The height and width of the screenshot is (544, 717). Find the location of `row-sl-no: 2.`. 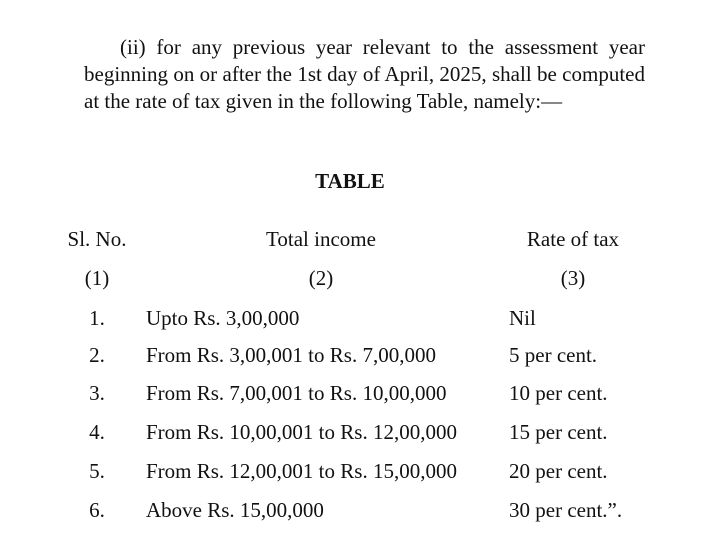

row-sl-no: 2. is located at coordinates (97, 355).